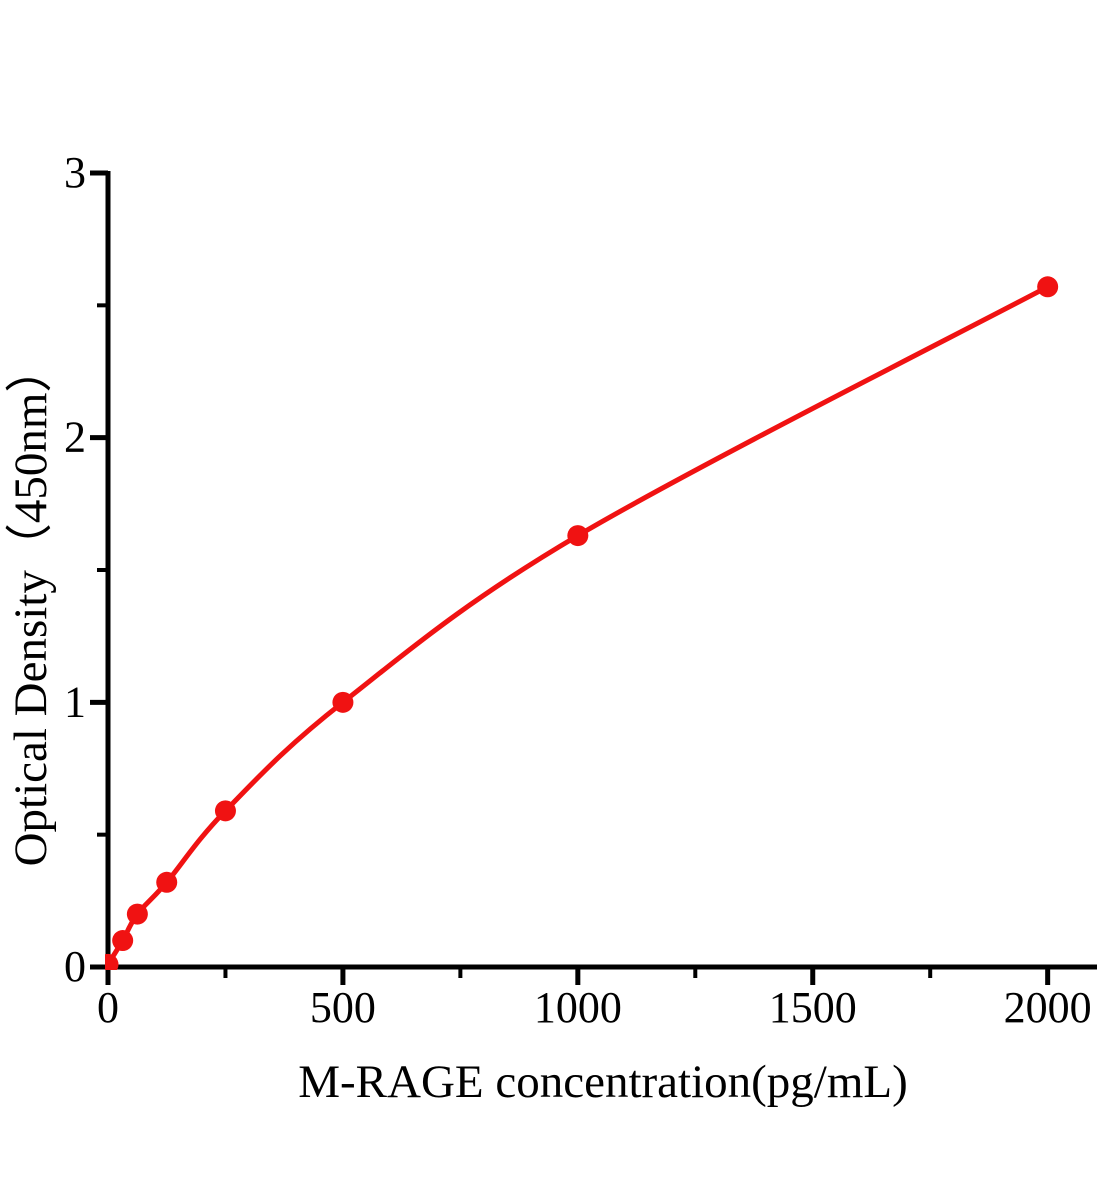 The width and height of the screenshot is (1104, 1200). What do you see at coordinates (75, 172) in the screenshot?
I see `y-tick-label: 3` at bounding box center [75, 172].